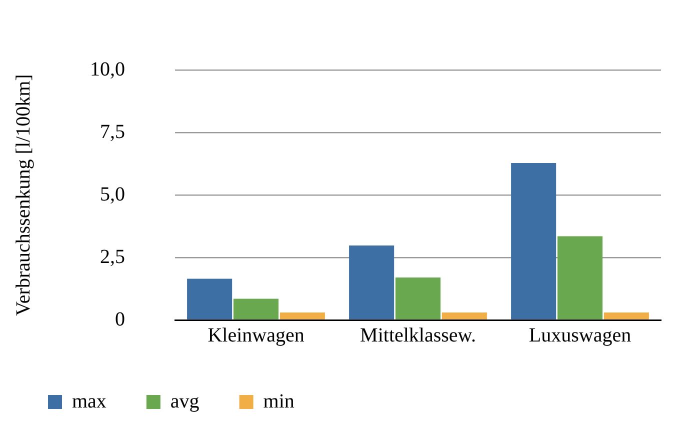 The width and height of the screenshot is (677, 430). Describe the element at coordinates (185, 401) in the screenshot. I see `legend-label: avg` at that location.